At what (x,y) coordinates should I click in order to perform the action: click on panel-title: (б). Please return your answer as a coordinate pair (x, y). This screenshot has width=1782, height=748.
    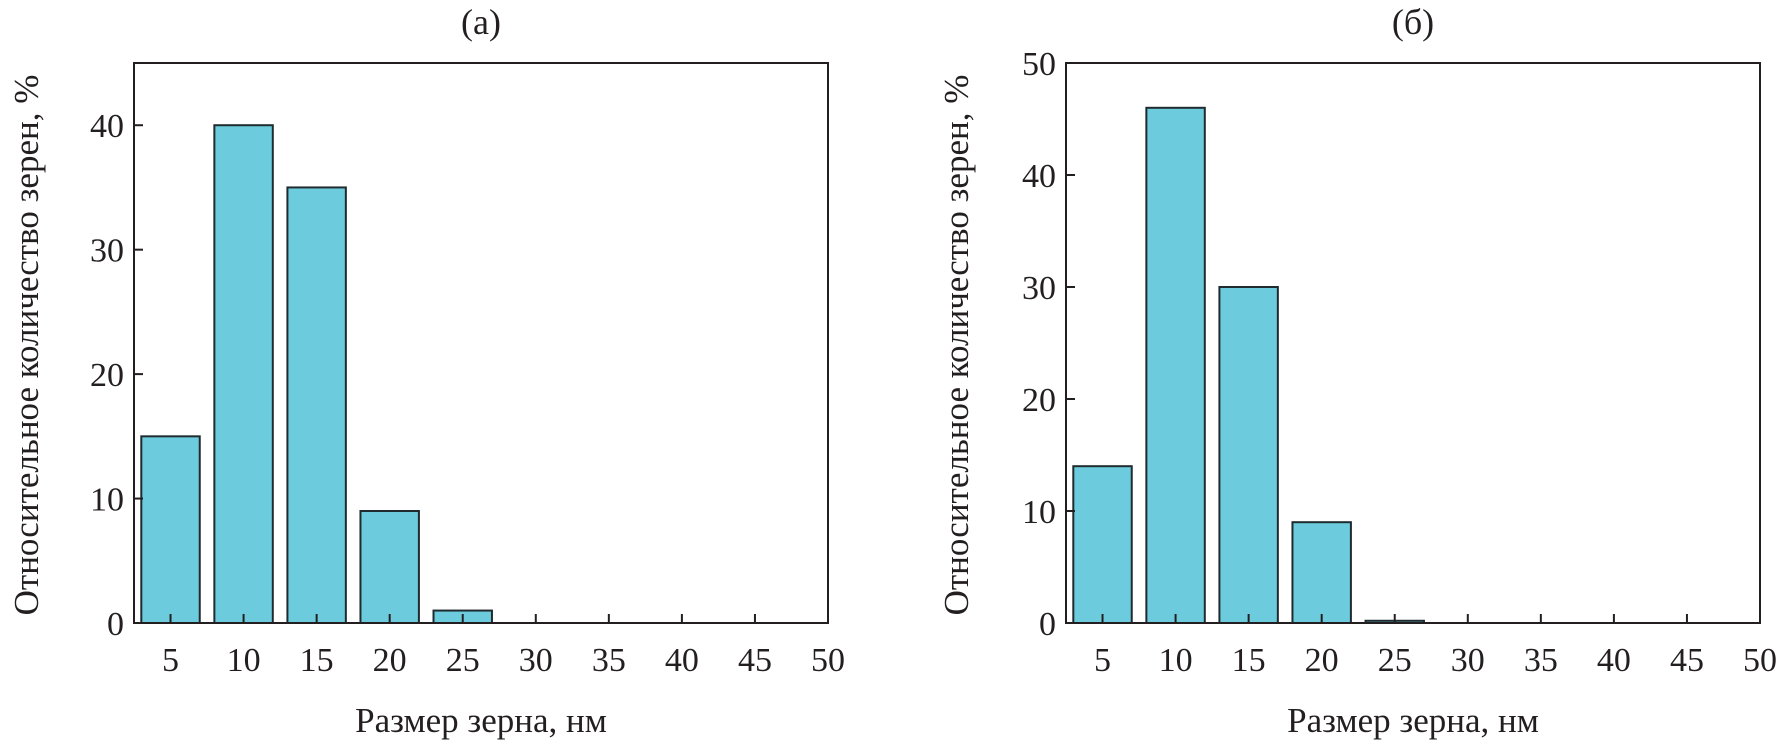
    Looking at the image, I should click on (1413, 22).